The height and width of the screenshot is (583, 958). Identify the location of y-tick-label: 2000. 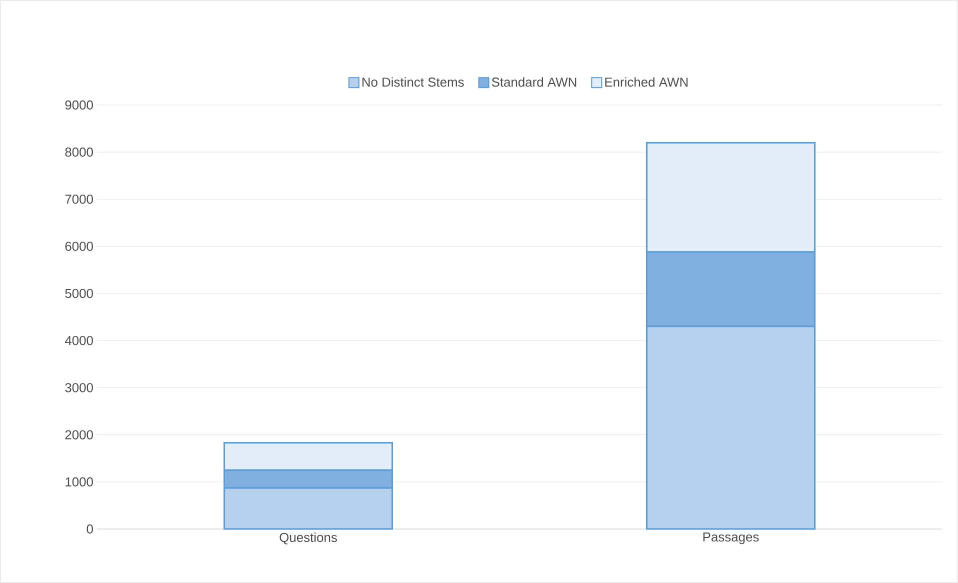
(79, 435).